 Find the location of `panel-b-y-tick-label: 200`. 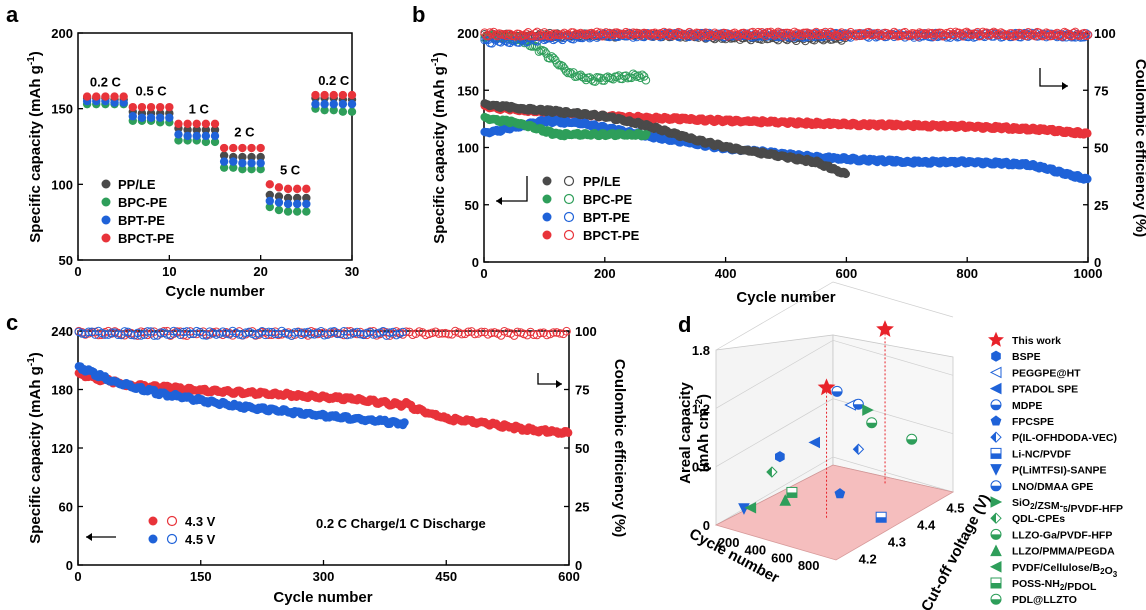

panel-b-y-tick-label: 200 is located at coordinates (468, 33).